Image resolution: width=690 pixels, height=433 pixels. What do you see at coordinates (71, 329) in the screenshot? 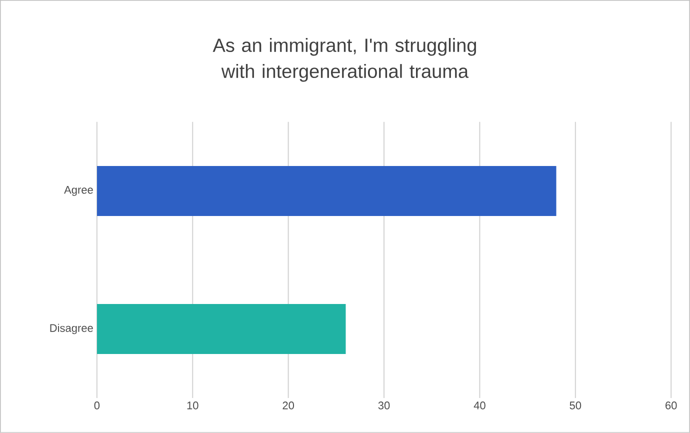
I see `y-tick-label: Disagree` at bounding box center [71, 329].